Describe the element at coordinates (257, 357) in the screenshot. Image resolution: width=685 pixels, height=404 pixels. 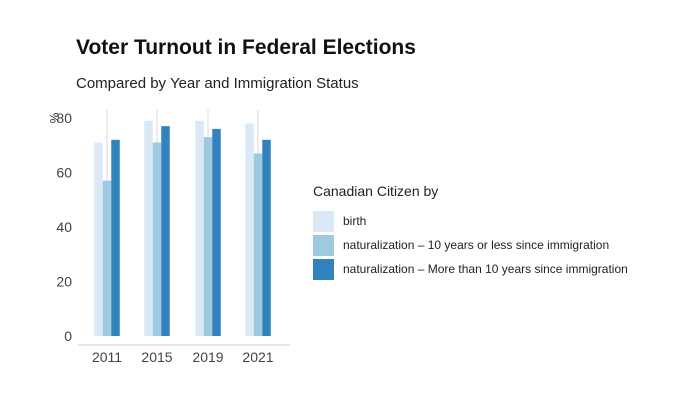
I see `x-tick-label-2021: 2021` at that location.